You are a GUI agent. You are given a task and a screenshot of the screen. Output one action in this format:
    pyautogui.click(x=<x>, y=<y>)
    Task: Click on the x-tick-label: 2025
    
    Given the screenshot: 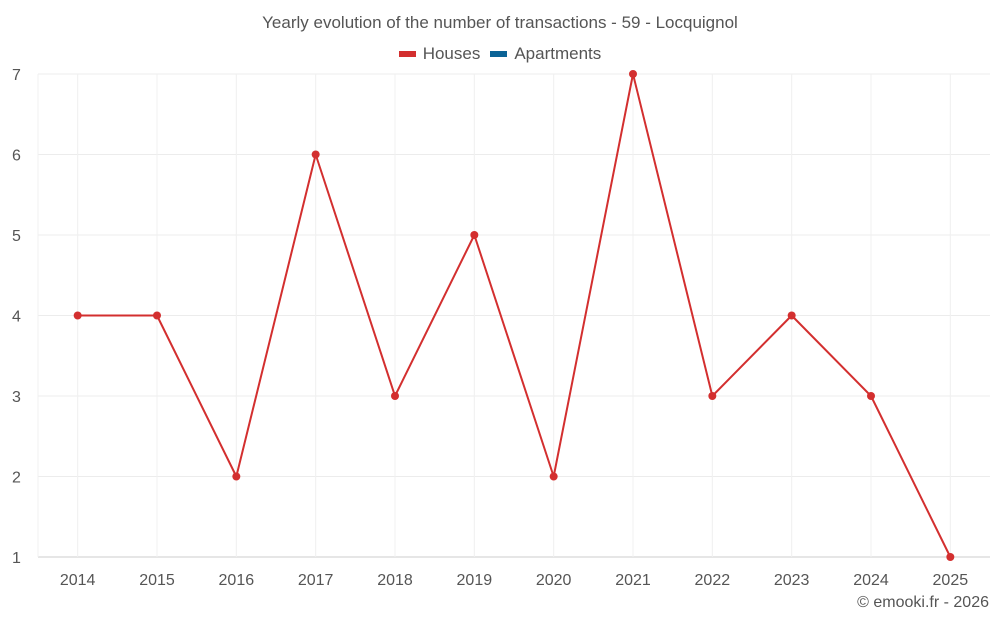 What is the action you would take?
    pyautogui.click(x=951, y=580)
    